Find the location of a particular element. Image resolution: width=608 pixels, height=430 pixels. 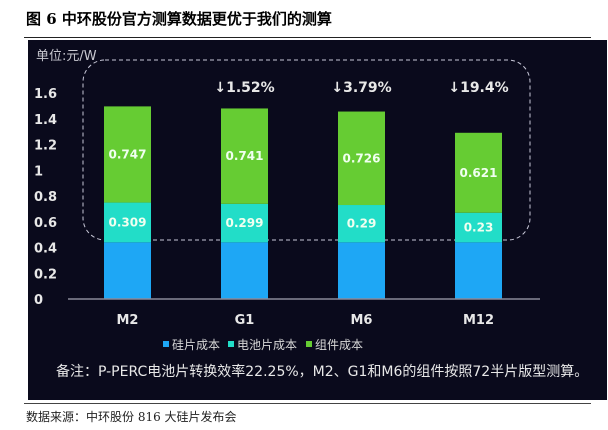

data-label: 0.621 is located at coordinates (479, 173).